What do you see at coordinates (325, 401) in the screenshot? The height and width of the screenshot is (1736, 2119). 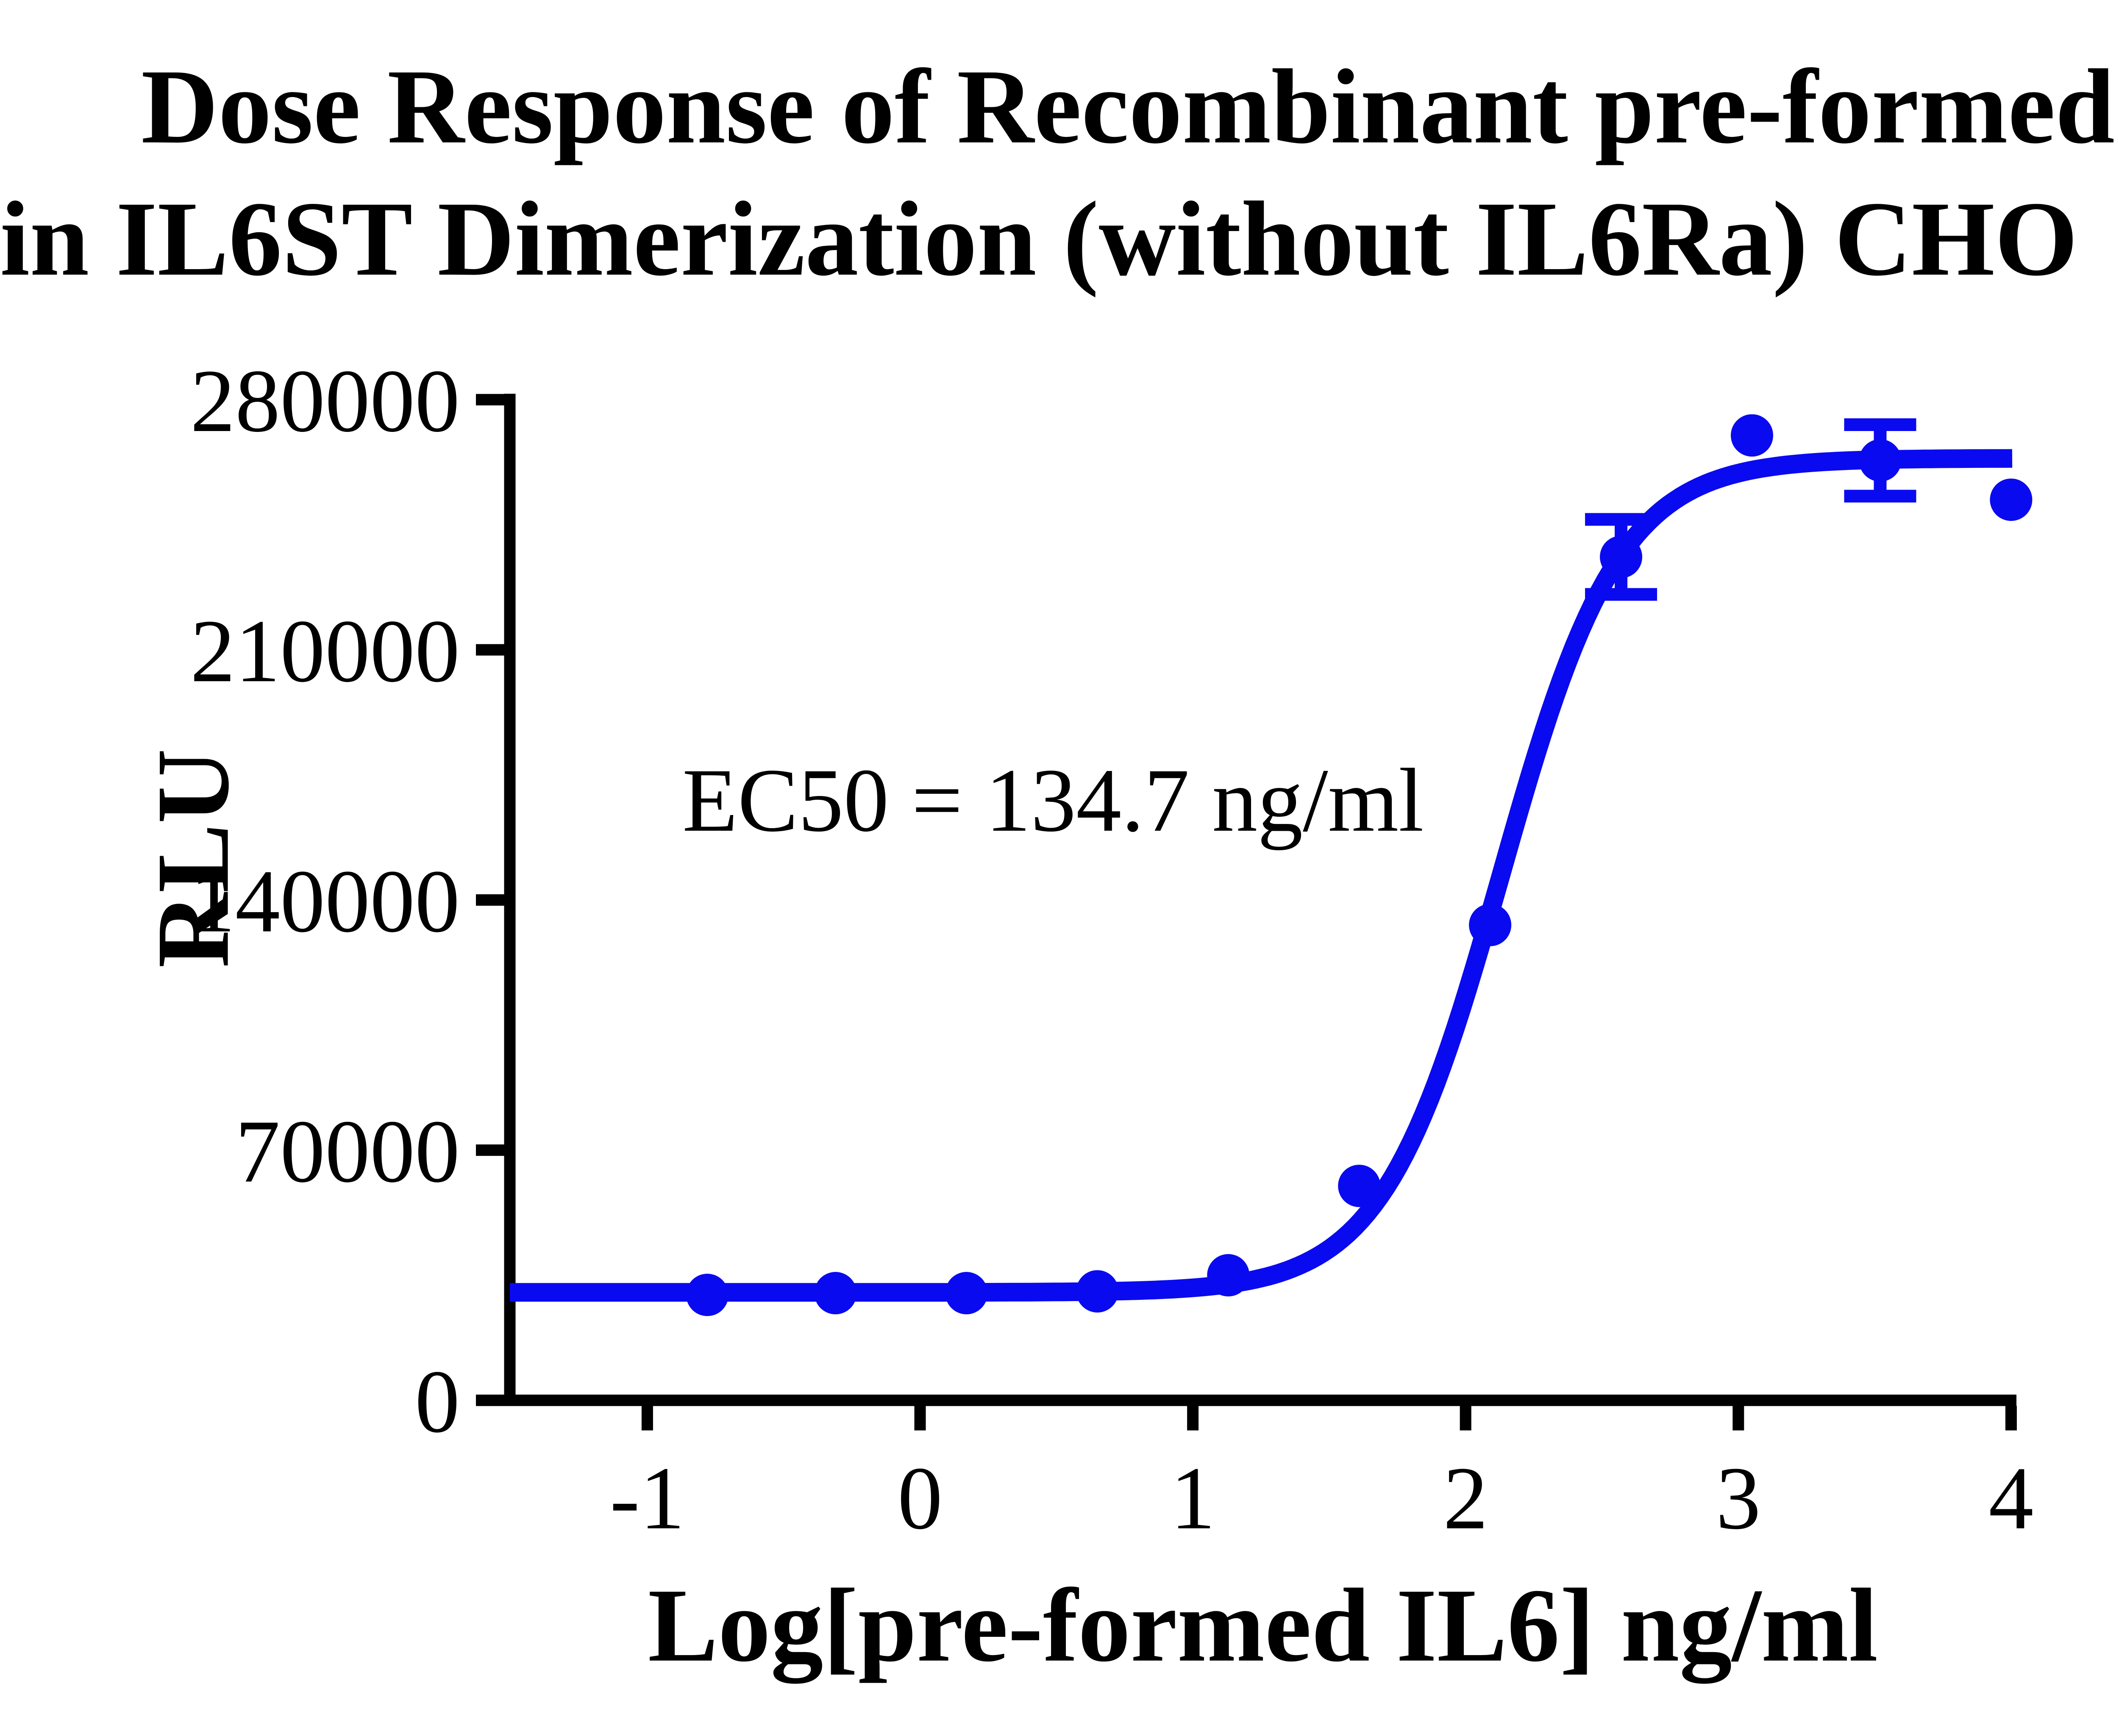 I see `y-tick-label: 280000` at bounding box center [325, 401].